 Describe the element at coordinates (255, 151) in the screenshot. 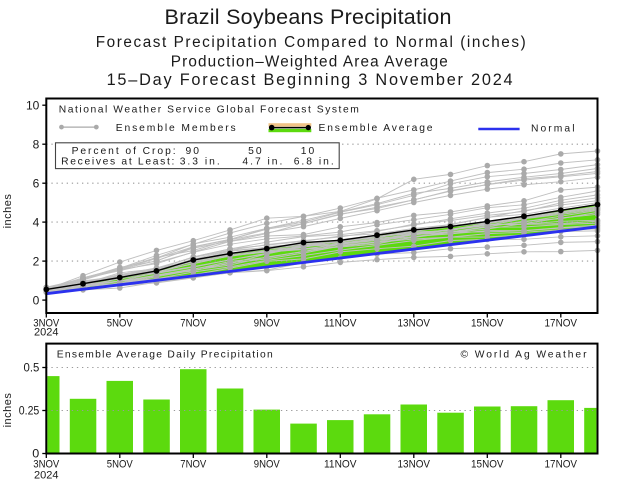

I see `svg-text: 50` at that location.